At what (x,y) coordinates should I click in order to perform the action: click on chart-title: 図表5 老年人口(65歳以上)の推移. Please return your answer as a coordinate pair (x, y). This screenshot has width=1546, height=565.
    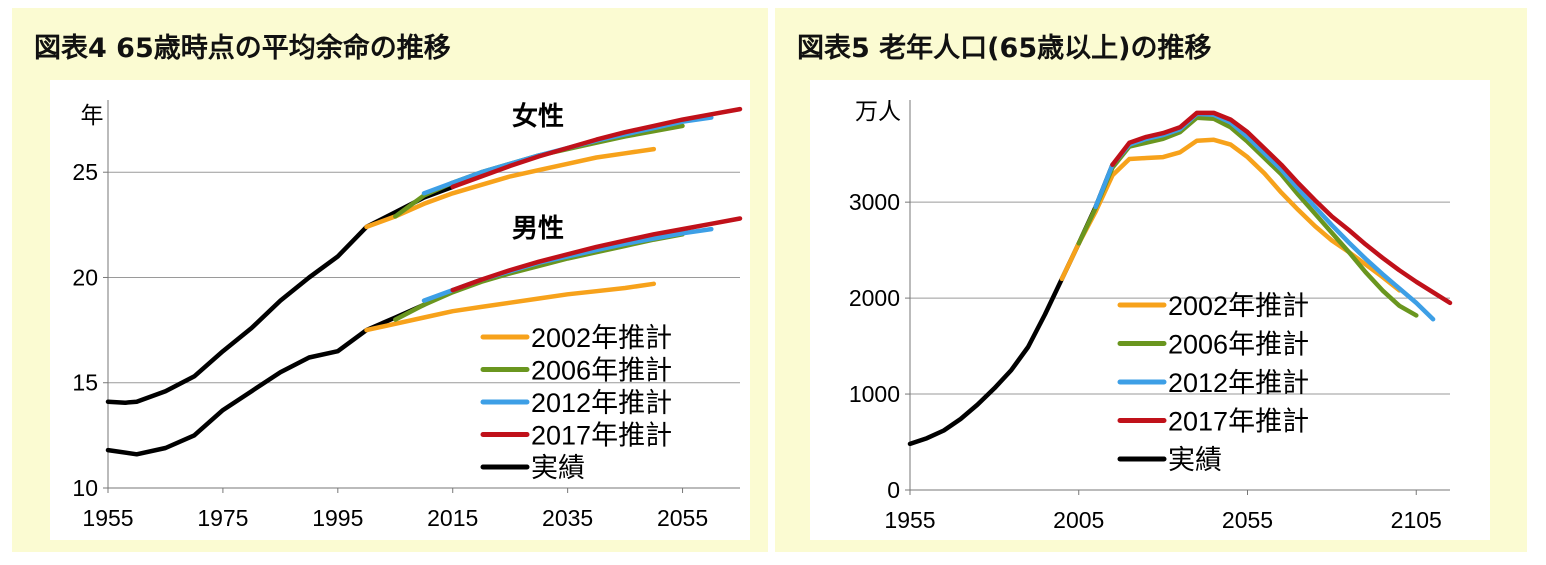
    Looking at the image, I should click on (1004, 48).